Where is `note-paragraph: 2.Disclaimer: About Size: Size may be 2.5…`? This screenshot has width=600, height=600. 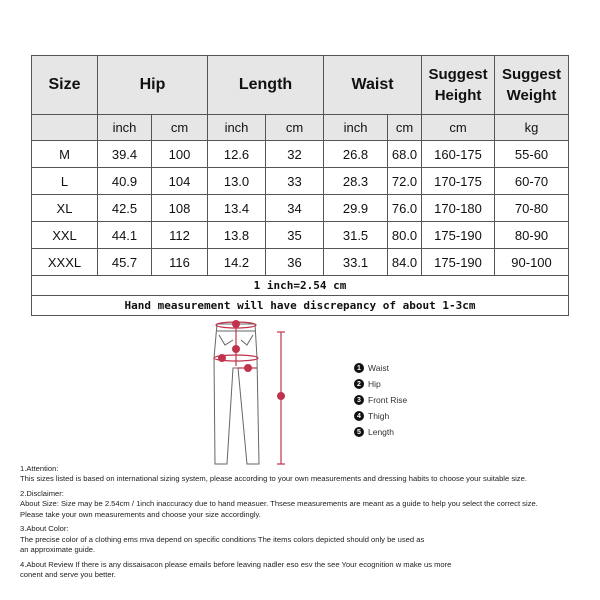 note-paragraph: 2.Disclaimer: About Size: Size may be 2.5… is located at coordinates (307, 504).